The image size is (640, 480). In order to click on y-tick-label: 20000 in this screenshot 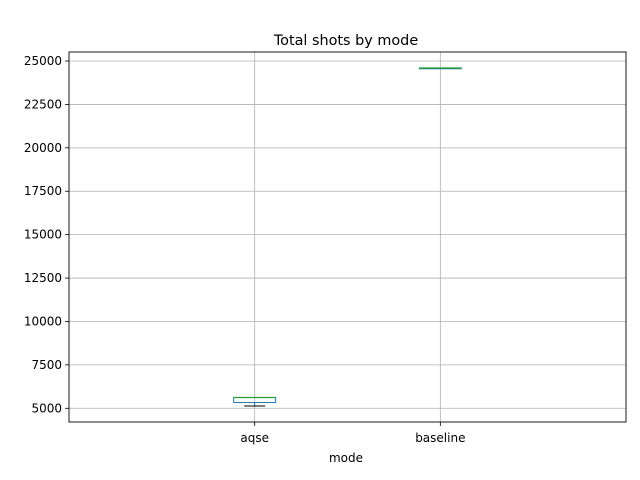, I will do `click(43, 148)`.